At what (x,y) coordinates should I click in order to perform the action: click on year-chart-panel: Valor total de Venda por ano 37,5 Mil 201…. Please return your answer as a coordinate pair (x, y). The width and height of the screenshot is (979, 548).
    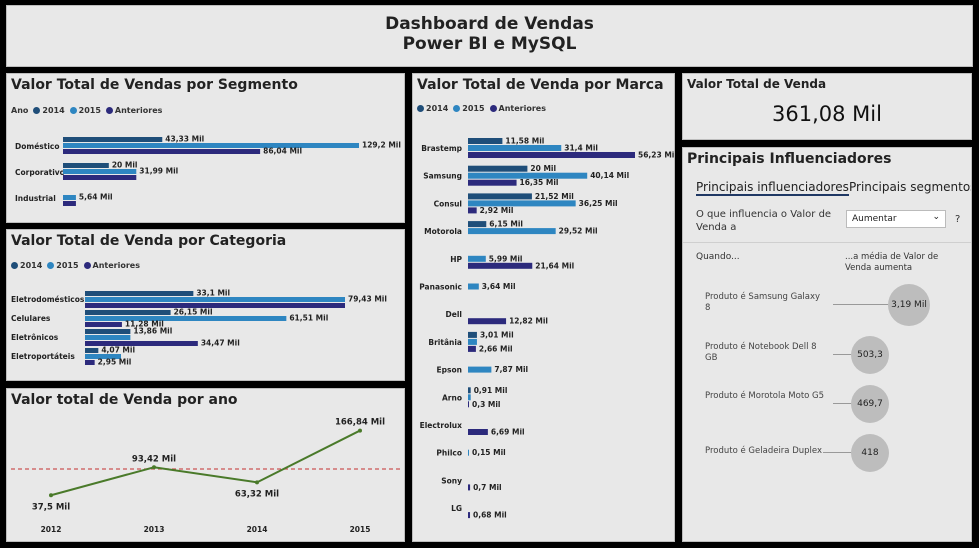
    Looking at the image, I should click on (205, 465).